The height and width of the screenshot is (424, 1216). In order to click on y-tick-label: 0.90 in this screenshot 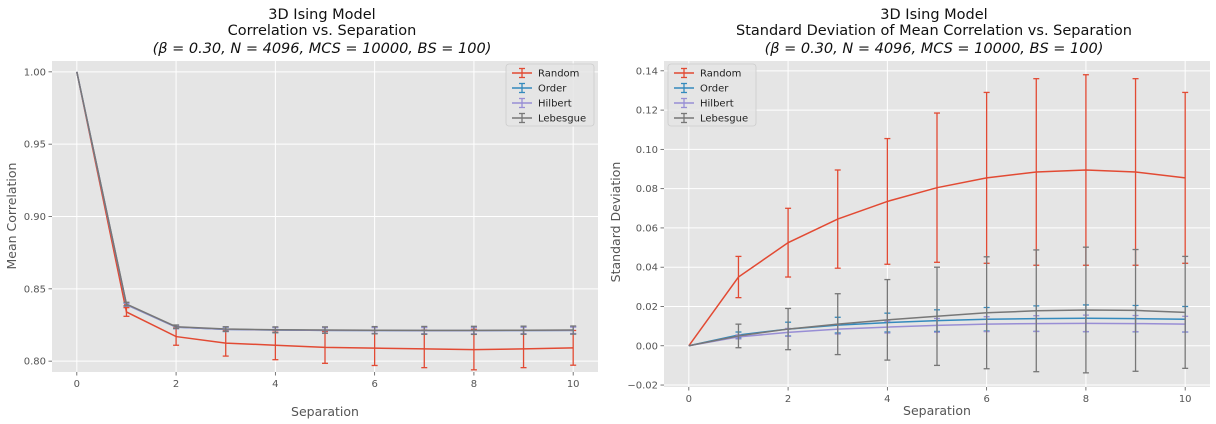, I will do `click(35, 217)`.